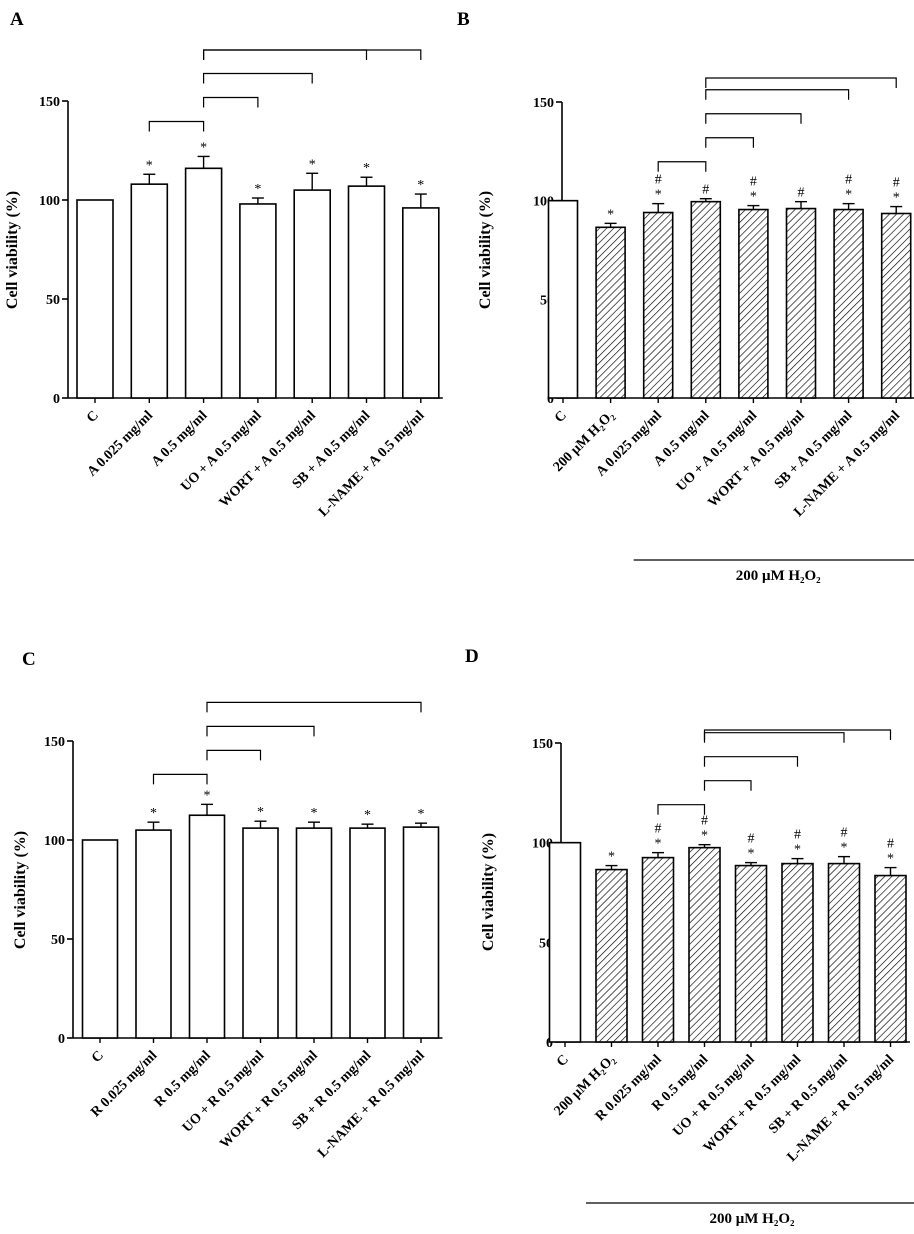 This screenshot has width=914, height=1234. Describe the element at coordinates (371, 1104) in the screenshot. I see `category-label: L-NAME + R 0.5 mg/ml` at that location.